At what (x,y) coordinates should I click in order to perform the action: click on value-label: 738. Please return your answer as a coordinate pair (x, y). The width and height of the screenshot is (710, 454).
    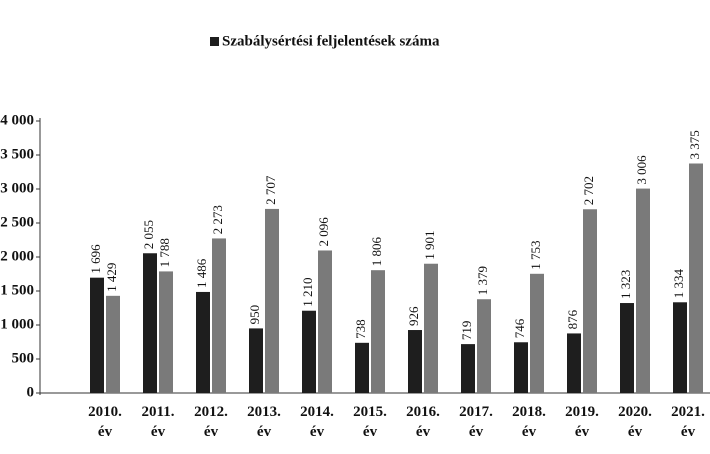
    Looking at the image, I should click on (360, 329).